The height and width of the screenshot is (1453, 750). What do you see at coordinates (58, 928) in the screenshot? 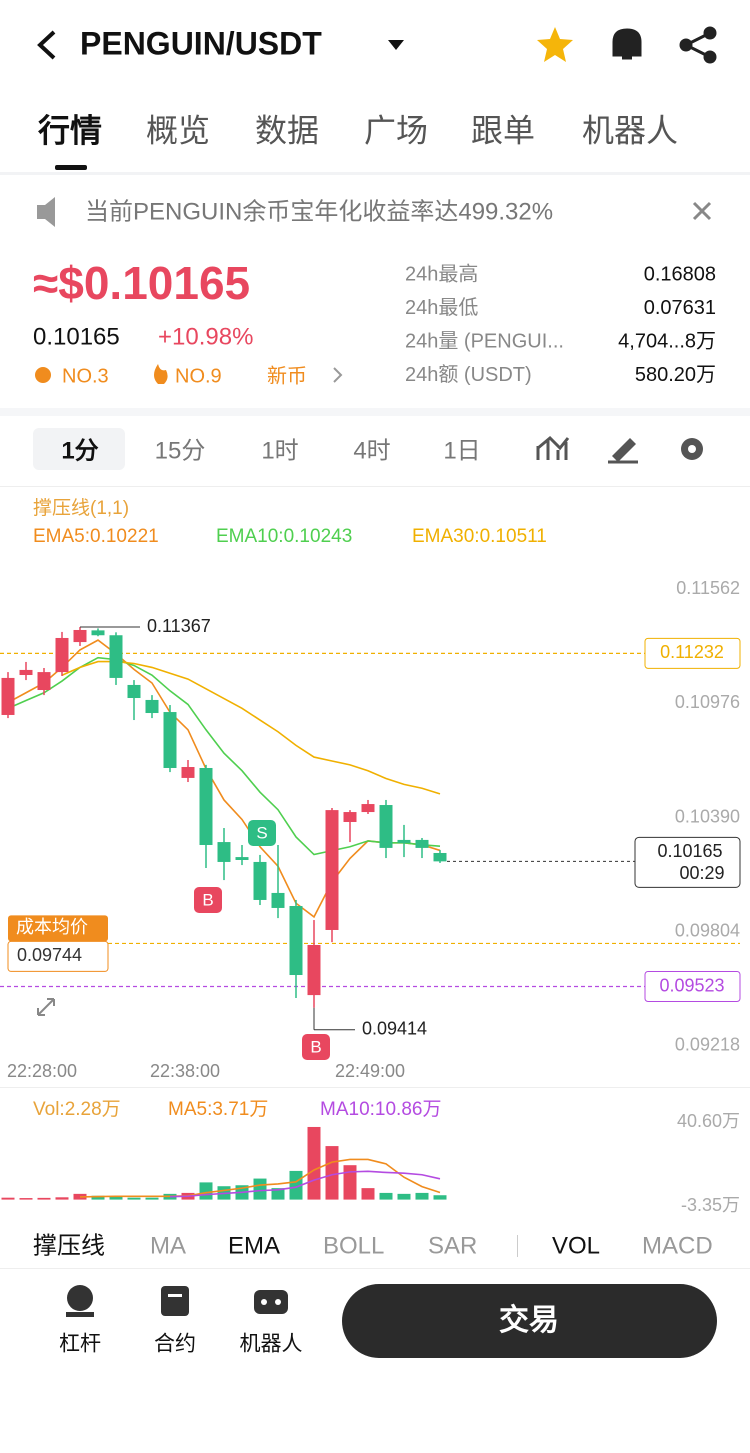
I see `cost-tag-bg` at bounding box center [58, 928].